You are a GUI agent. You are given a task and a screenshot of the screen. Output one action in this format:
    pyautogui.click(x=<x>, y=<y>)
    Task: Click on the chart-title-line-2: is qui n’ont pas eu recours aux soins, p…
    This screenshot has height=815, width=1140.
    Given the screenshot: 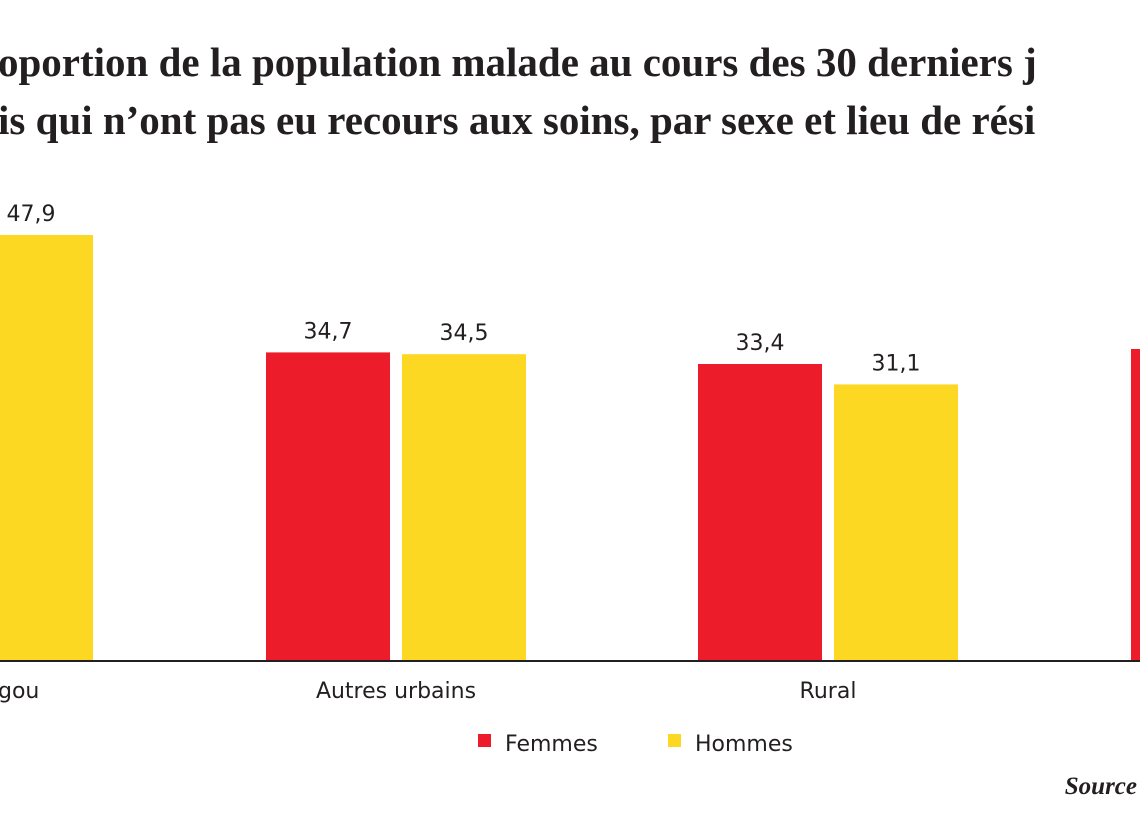 What is the action you would take?
    pyautogui.click(x=518, y=120)
    